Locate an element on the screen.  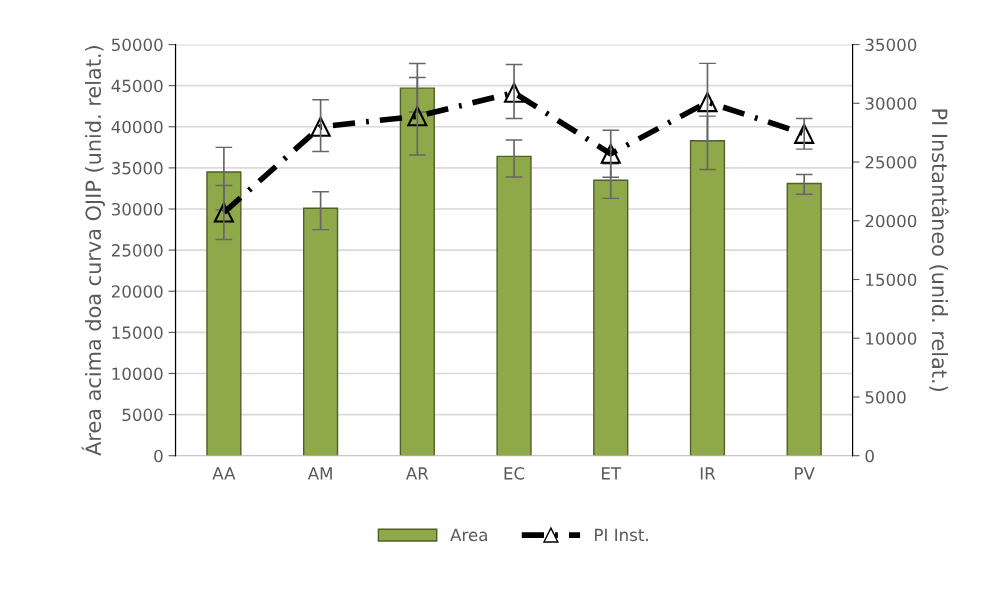
legend-label: PI Inst. is located at coordinates (621, 535).